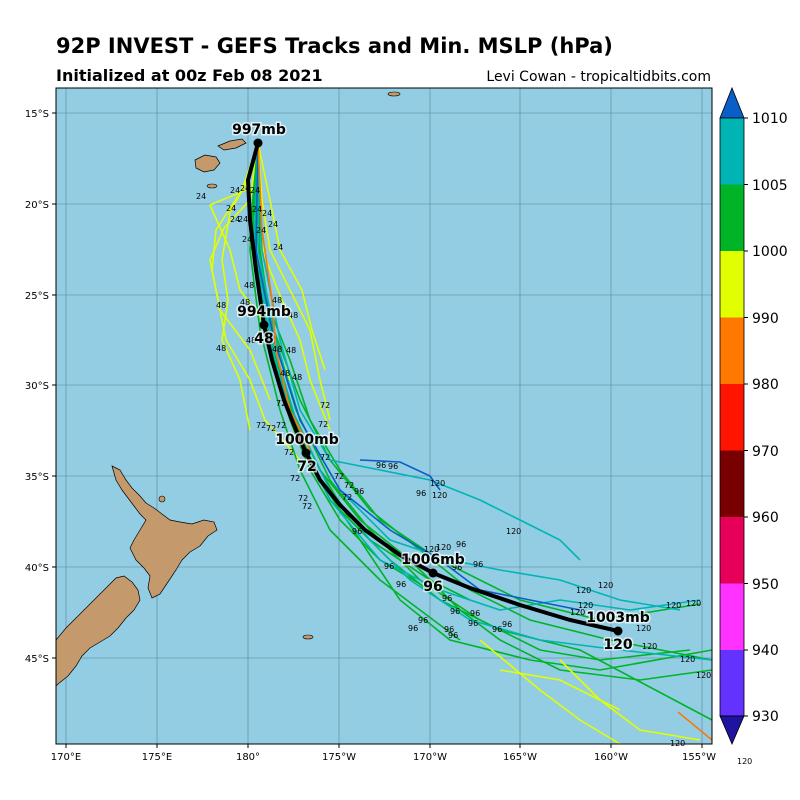 The width and height of the screenshot is (800, 800). What do you see at coordinates (765, 585) in the screenshot?
I see `colorbar-tick-label: 950` at bounding box center [765, 585].